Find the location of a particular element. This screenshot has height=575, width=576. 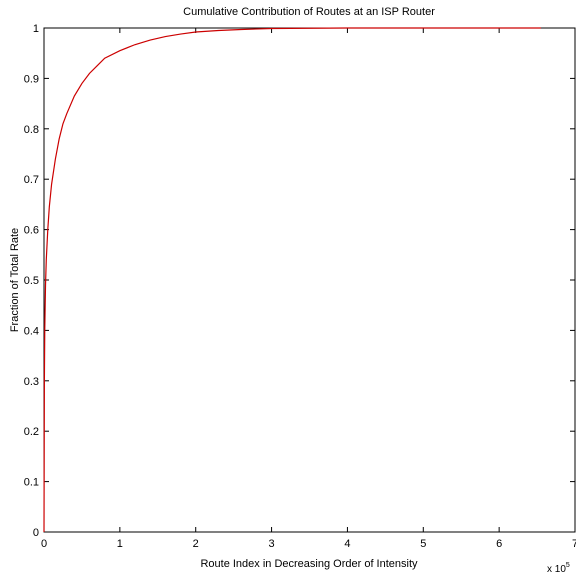

y-tick-label: 0.8 is located at coordinates (31, 130).